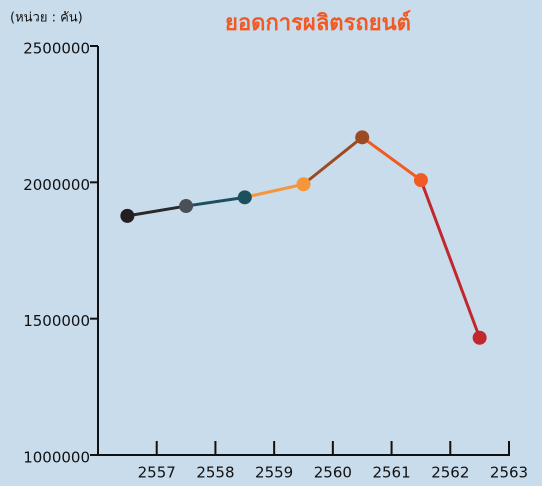 The width and height of the screenshot is (542, 486). Describe the element at coordinates (509, 473) in the screenshot. I see `x-tick-label: 2563` at that location.